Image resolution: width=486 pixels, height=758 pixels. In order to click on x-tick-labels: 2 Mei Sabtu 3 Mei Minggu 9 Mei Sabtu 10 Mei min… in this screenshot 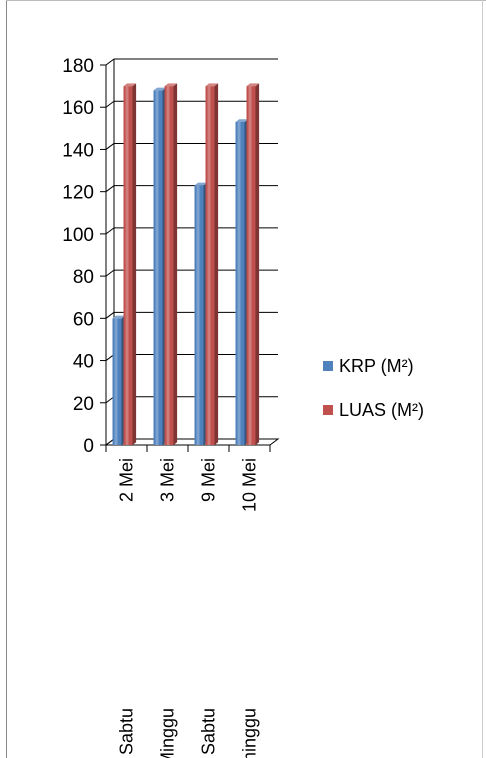, I will do `click(188, 608)`.